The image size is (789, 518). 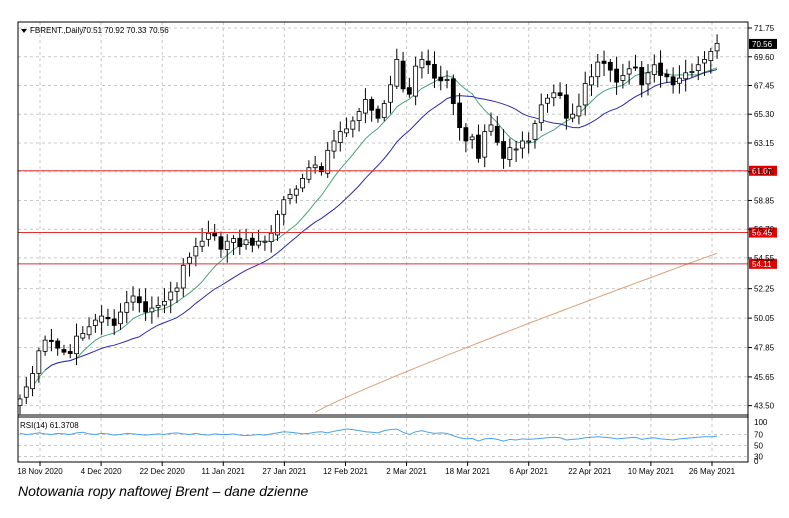 What do you see at coordinates (764, 347) in the screenshot?
I see `y-tick-label: 47.85` at bounding box center [764, 347].